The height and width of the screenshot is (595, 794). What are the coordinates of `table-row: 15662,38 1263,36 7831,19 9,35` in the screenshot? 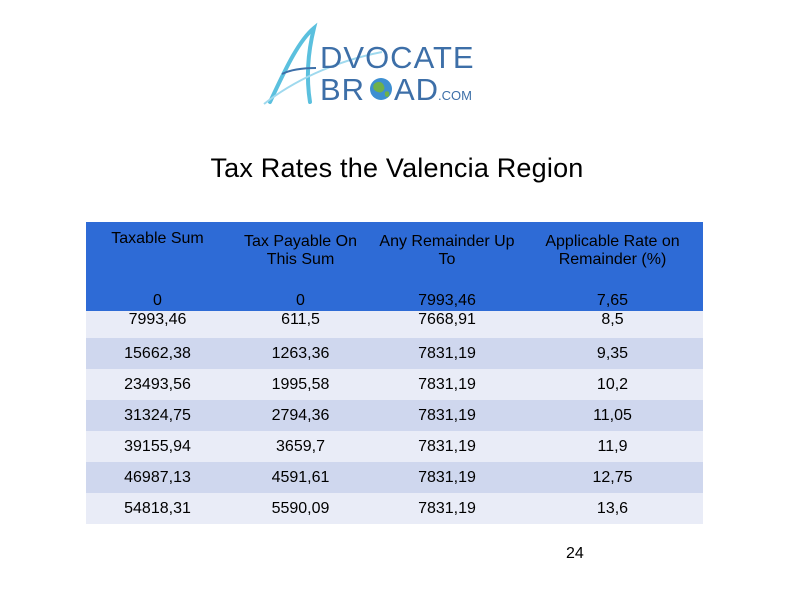 It's located at (394, 353).